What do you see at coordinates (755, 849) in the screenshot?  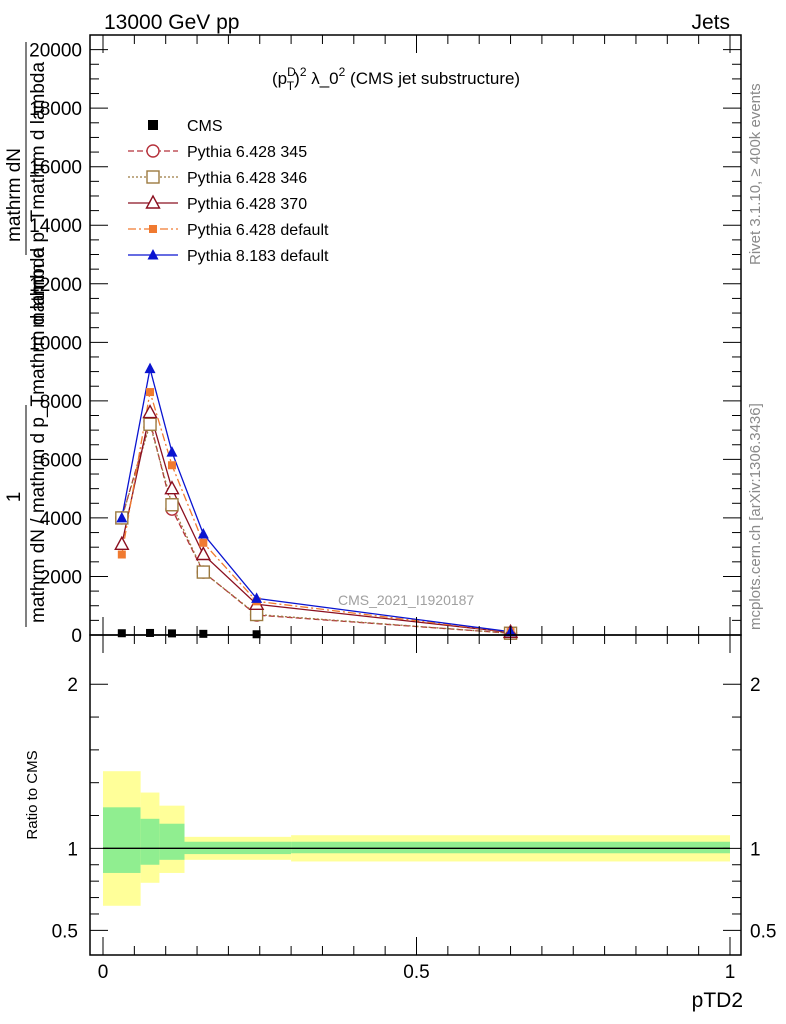 I see `ratio-y-tick-label-right: 1` at bounding box center [755, 849].